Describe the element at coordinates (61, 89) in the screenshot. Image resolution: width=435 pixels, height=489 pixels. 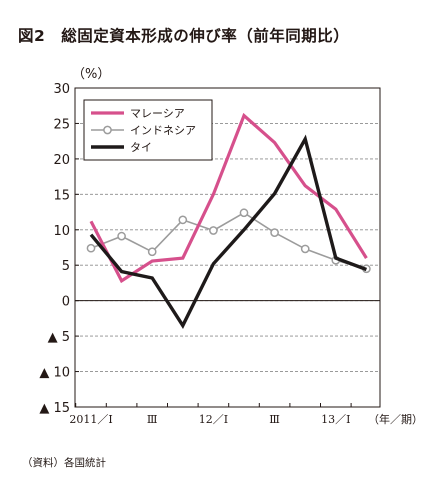
I see `y-tick-label: 30` at that location.